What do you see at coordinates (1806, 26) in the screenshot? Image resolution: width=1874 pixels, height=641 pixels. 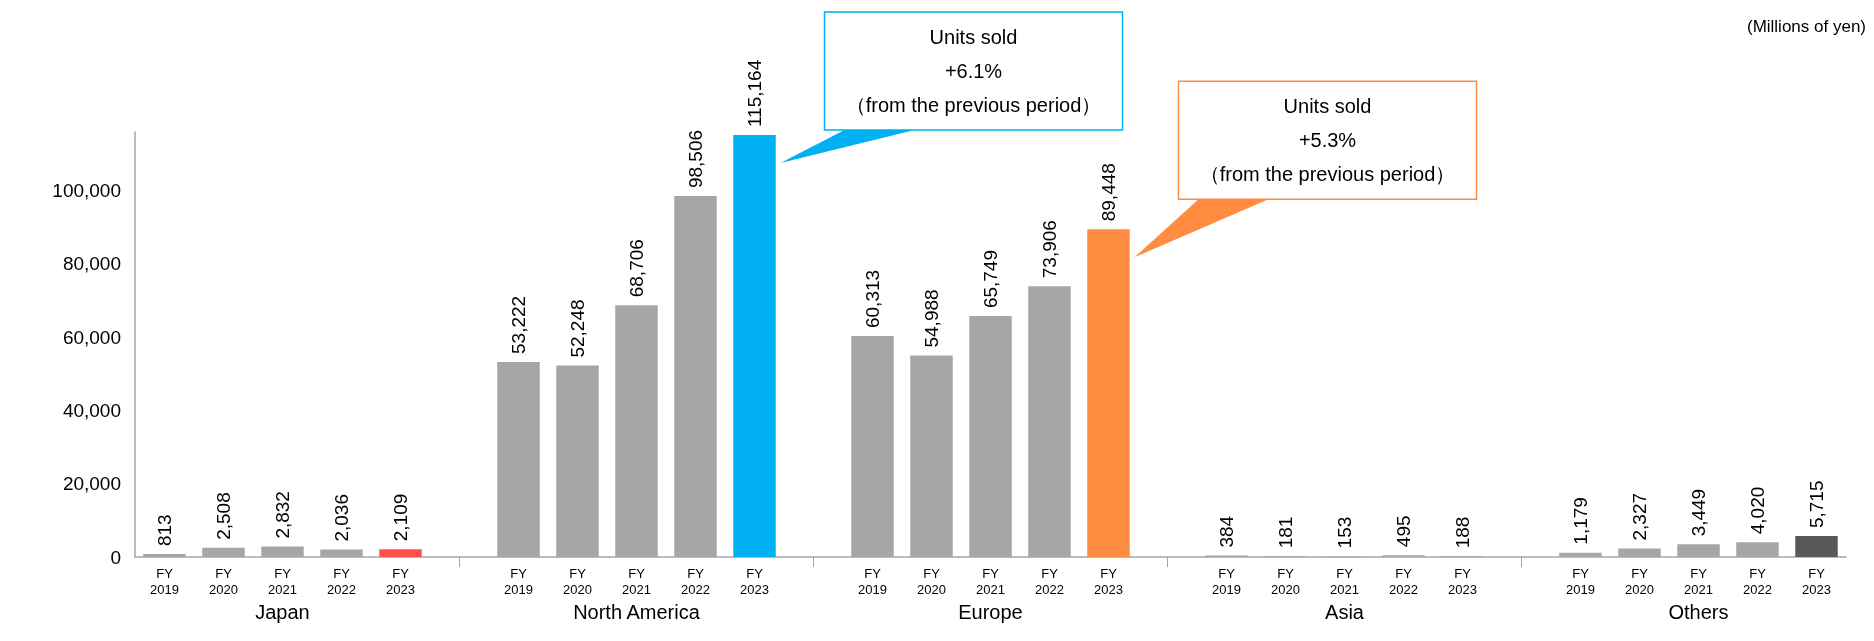 I see `text: (Millions of yen)` at bounding box center [1806, 26].